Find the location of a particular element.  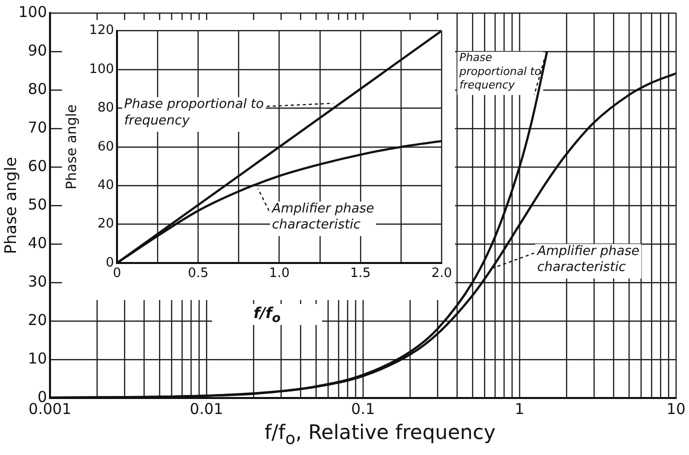

x-tick-label: 0.01 is located at coordinates (207, 409).